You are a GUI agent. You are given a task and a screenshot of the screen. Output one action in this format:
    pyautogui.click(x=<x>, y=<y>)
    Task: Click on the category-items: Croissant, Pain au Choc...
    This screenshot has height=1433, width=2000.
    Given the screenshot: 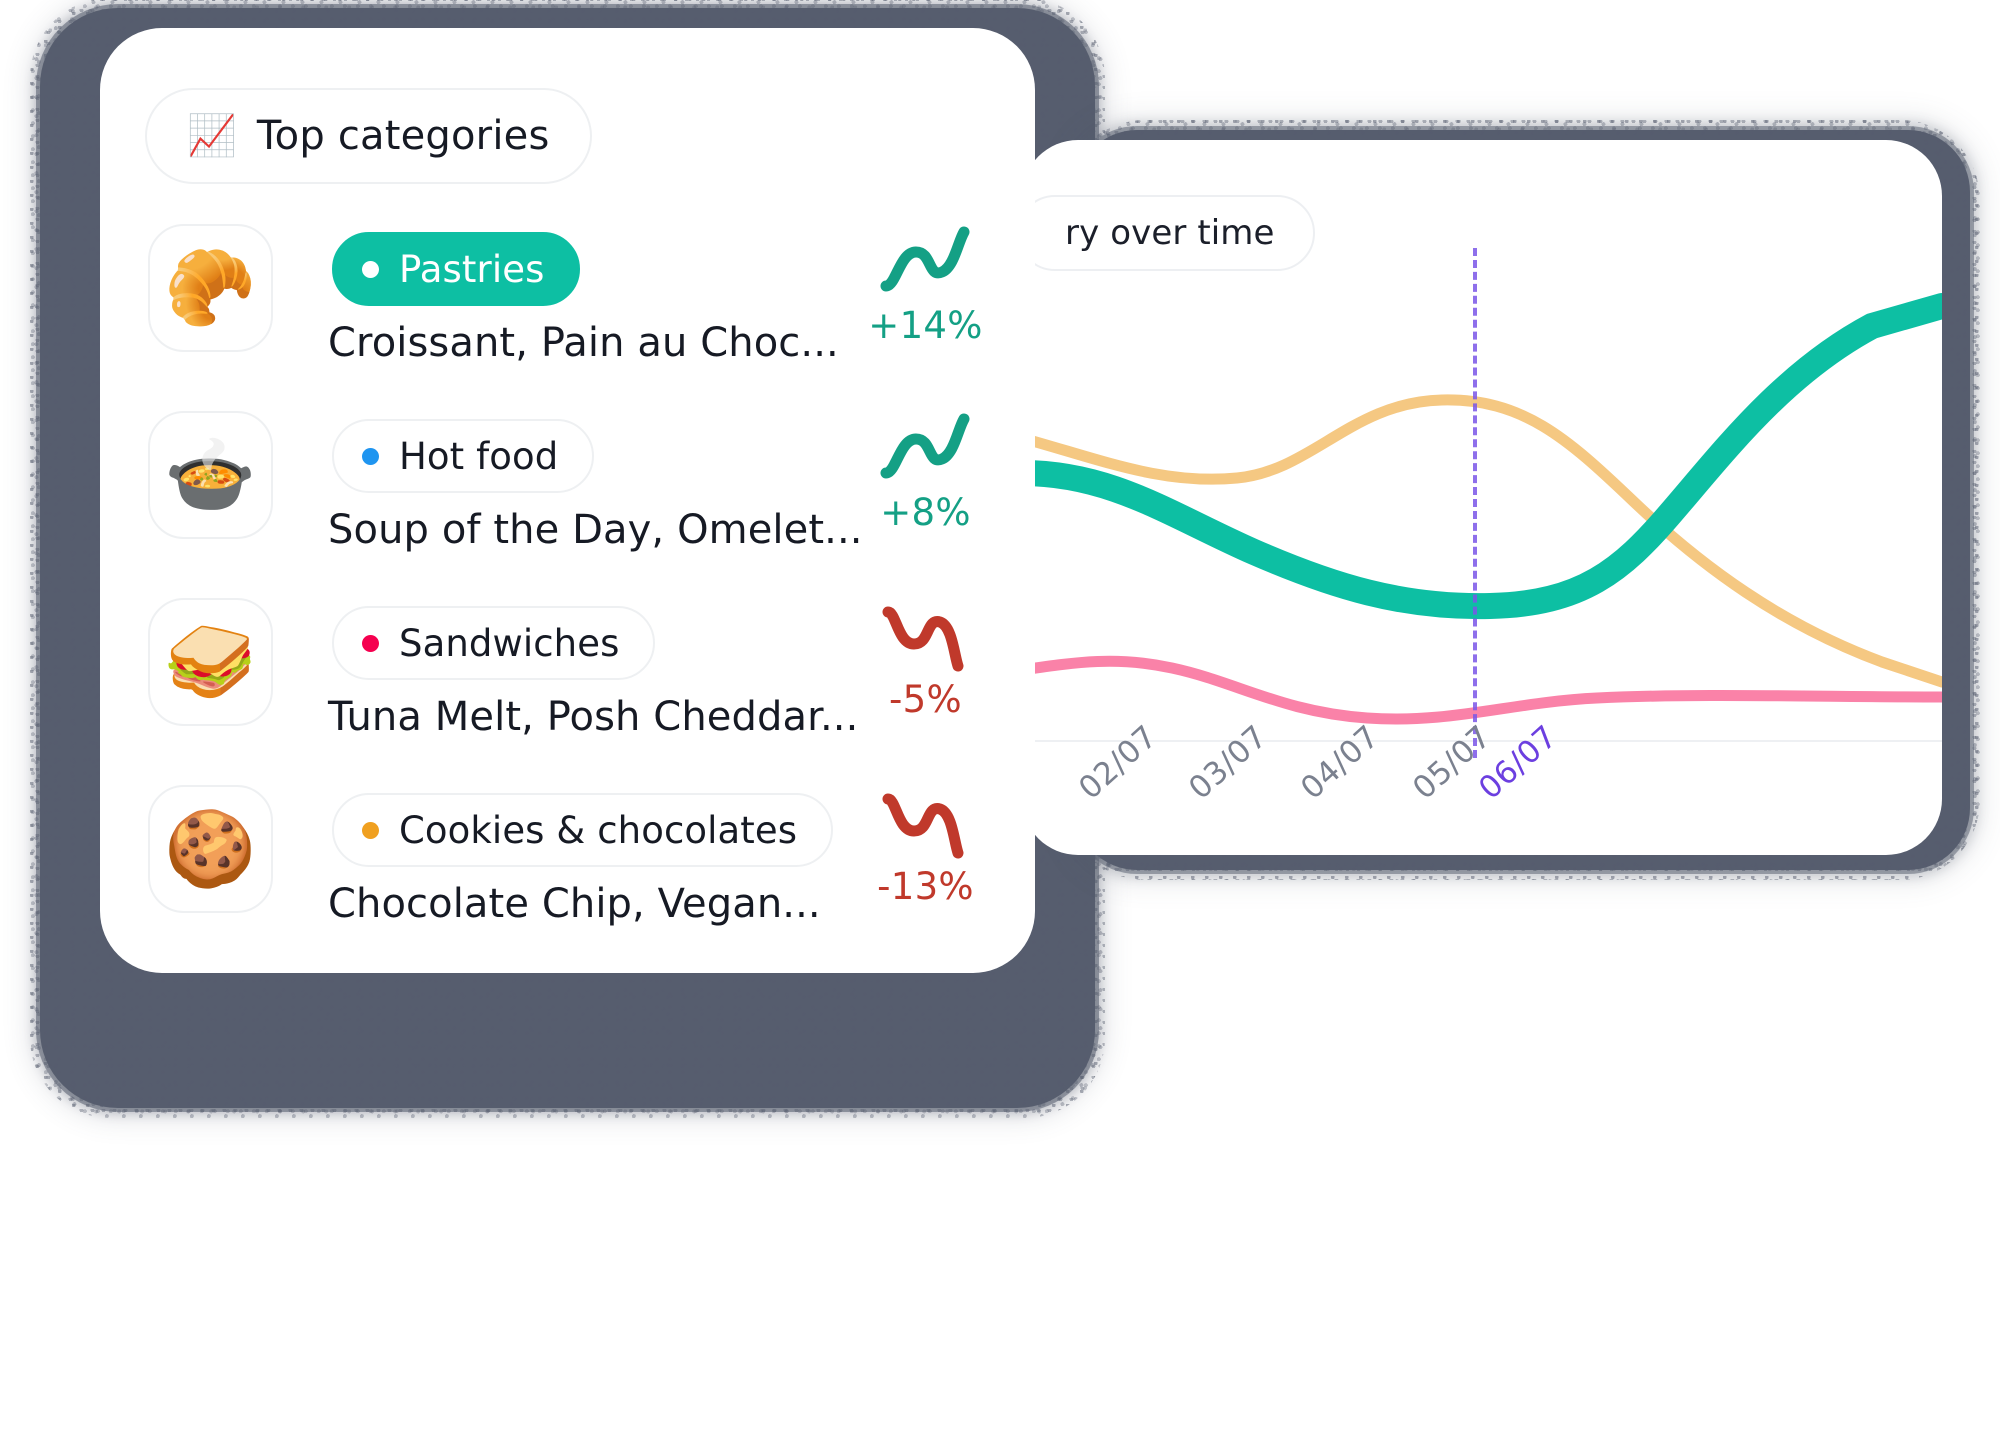 What is the action you would take?
    pyautogui.click(x=583, y=343)
    